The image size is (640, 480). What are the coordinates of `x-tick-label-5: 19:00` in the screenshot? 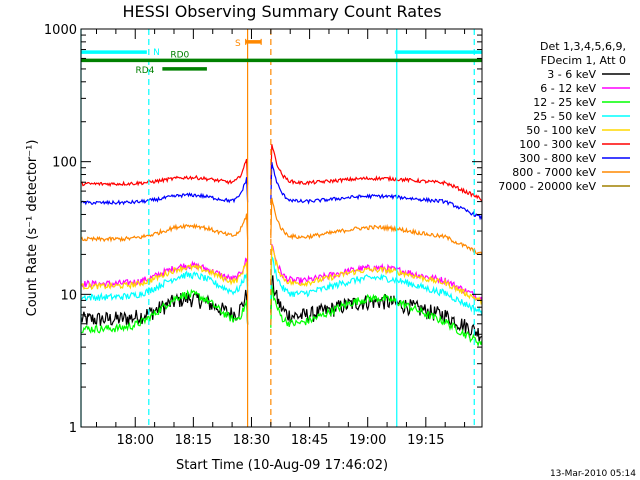 It's located at (367, 440).